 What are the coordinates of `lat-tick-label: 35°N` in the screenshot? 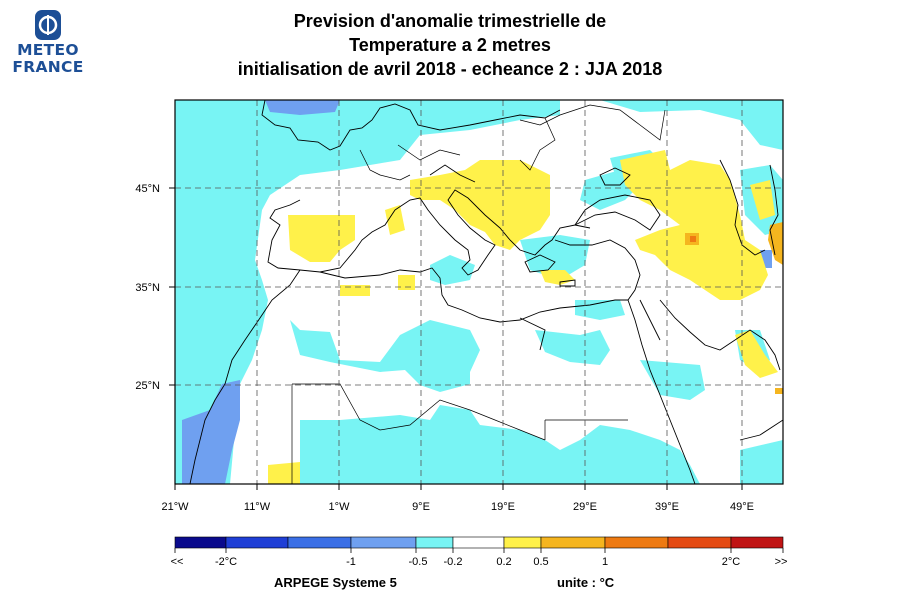 It's located at (147, 288).